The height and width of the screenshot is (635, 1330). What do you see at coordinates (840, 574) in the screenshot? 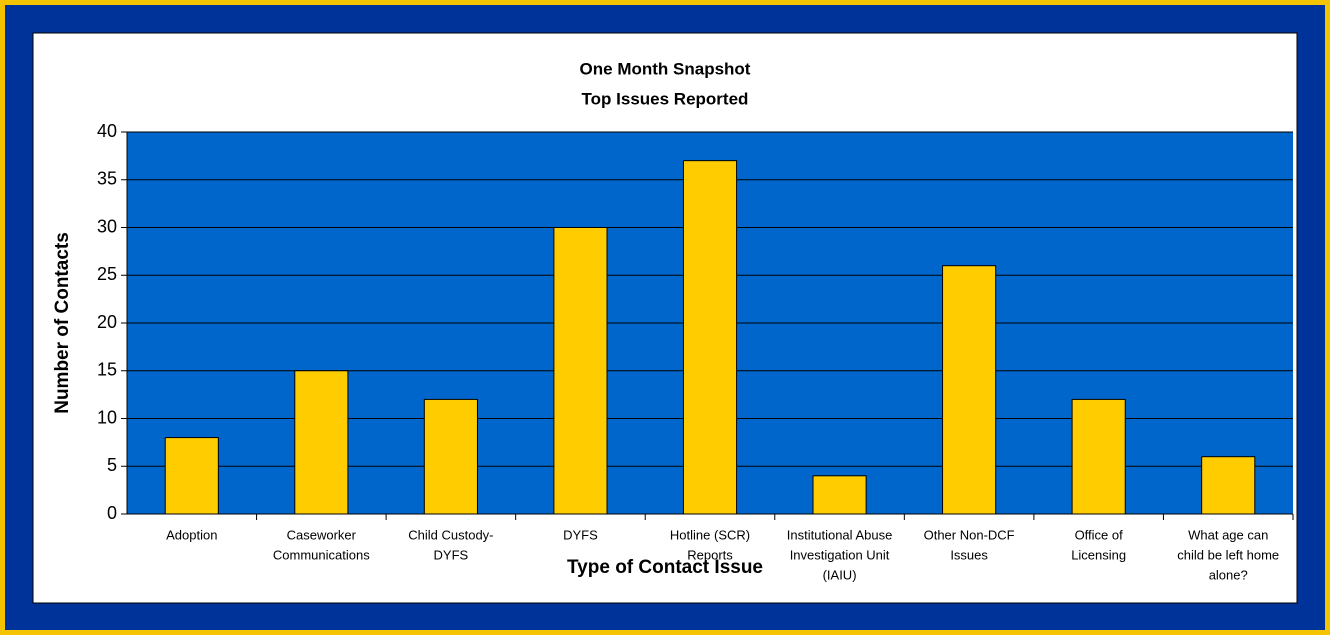
I see `x-tick-label: (IAIU)` at bounding box center [840, 574].